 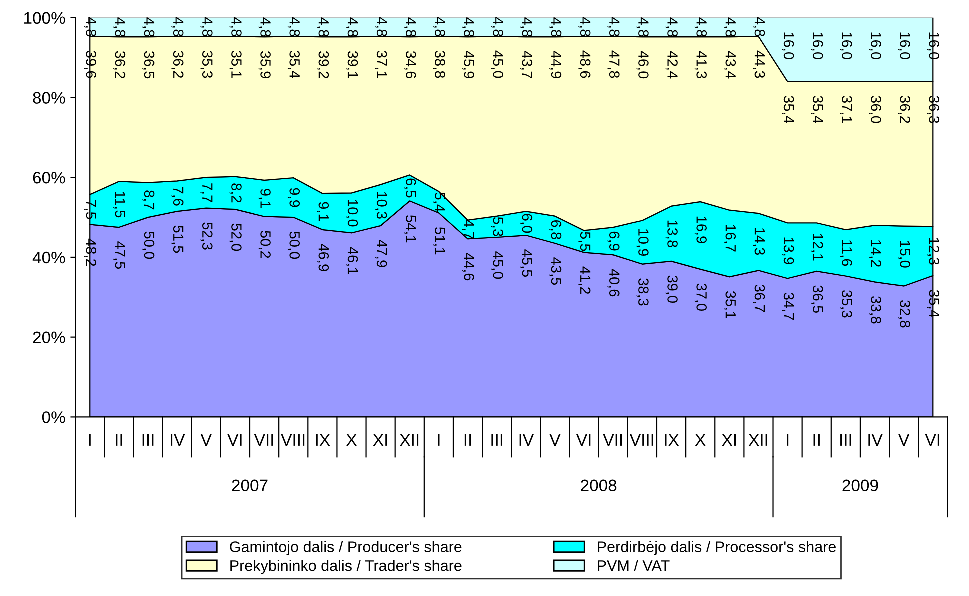 What do you see at coordinates (148, 65) in the screenshot?
I see `data-label: 36,5` at bounding box center [148, 65].